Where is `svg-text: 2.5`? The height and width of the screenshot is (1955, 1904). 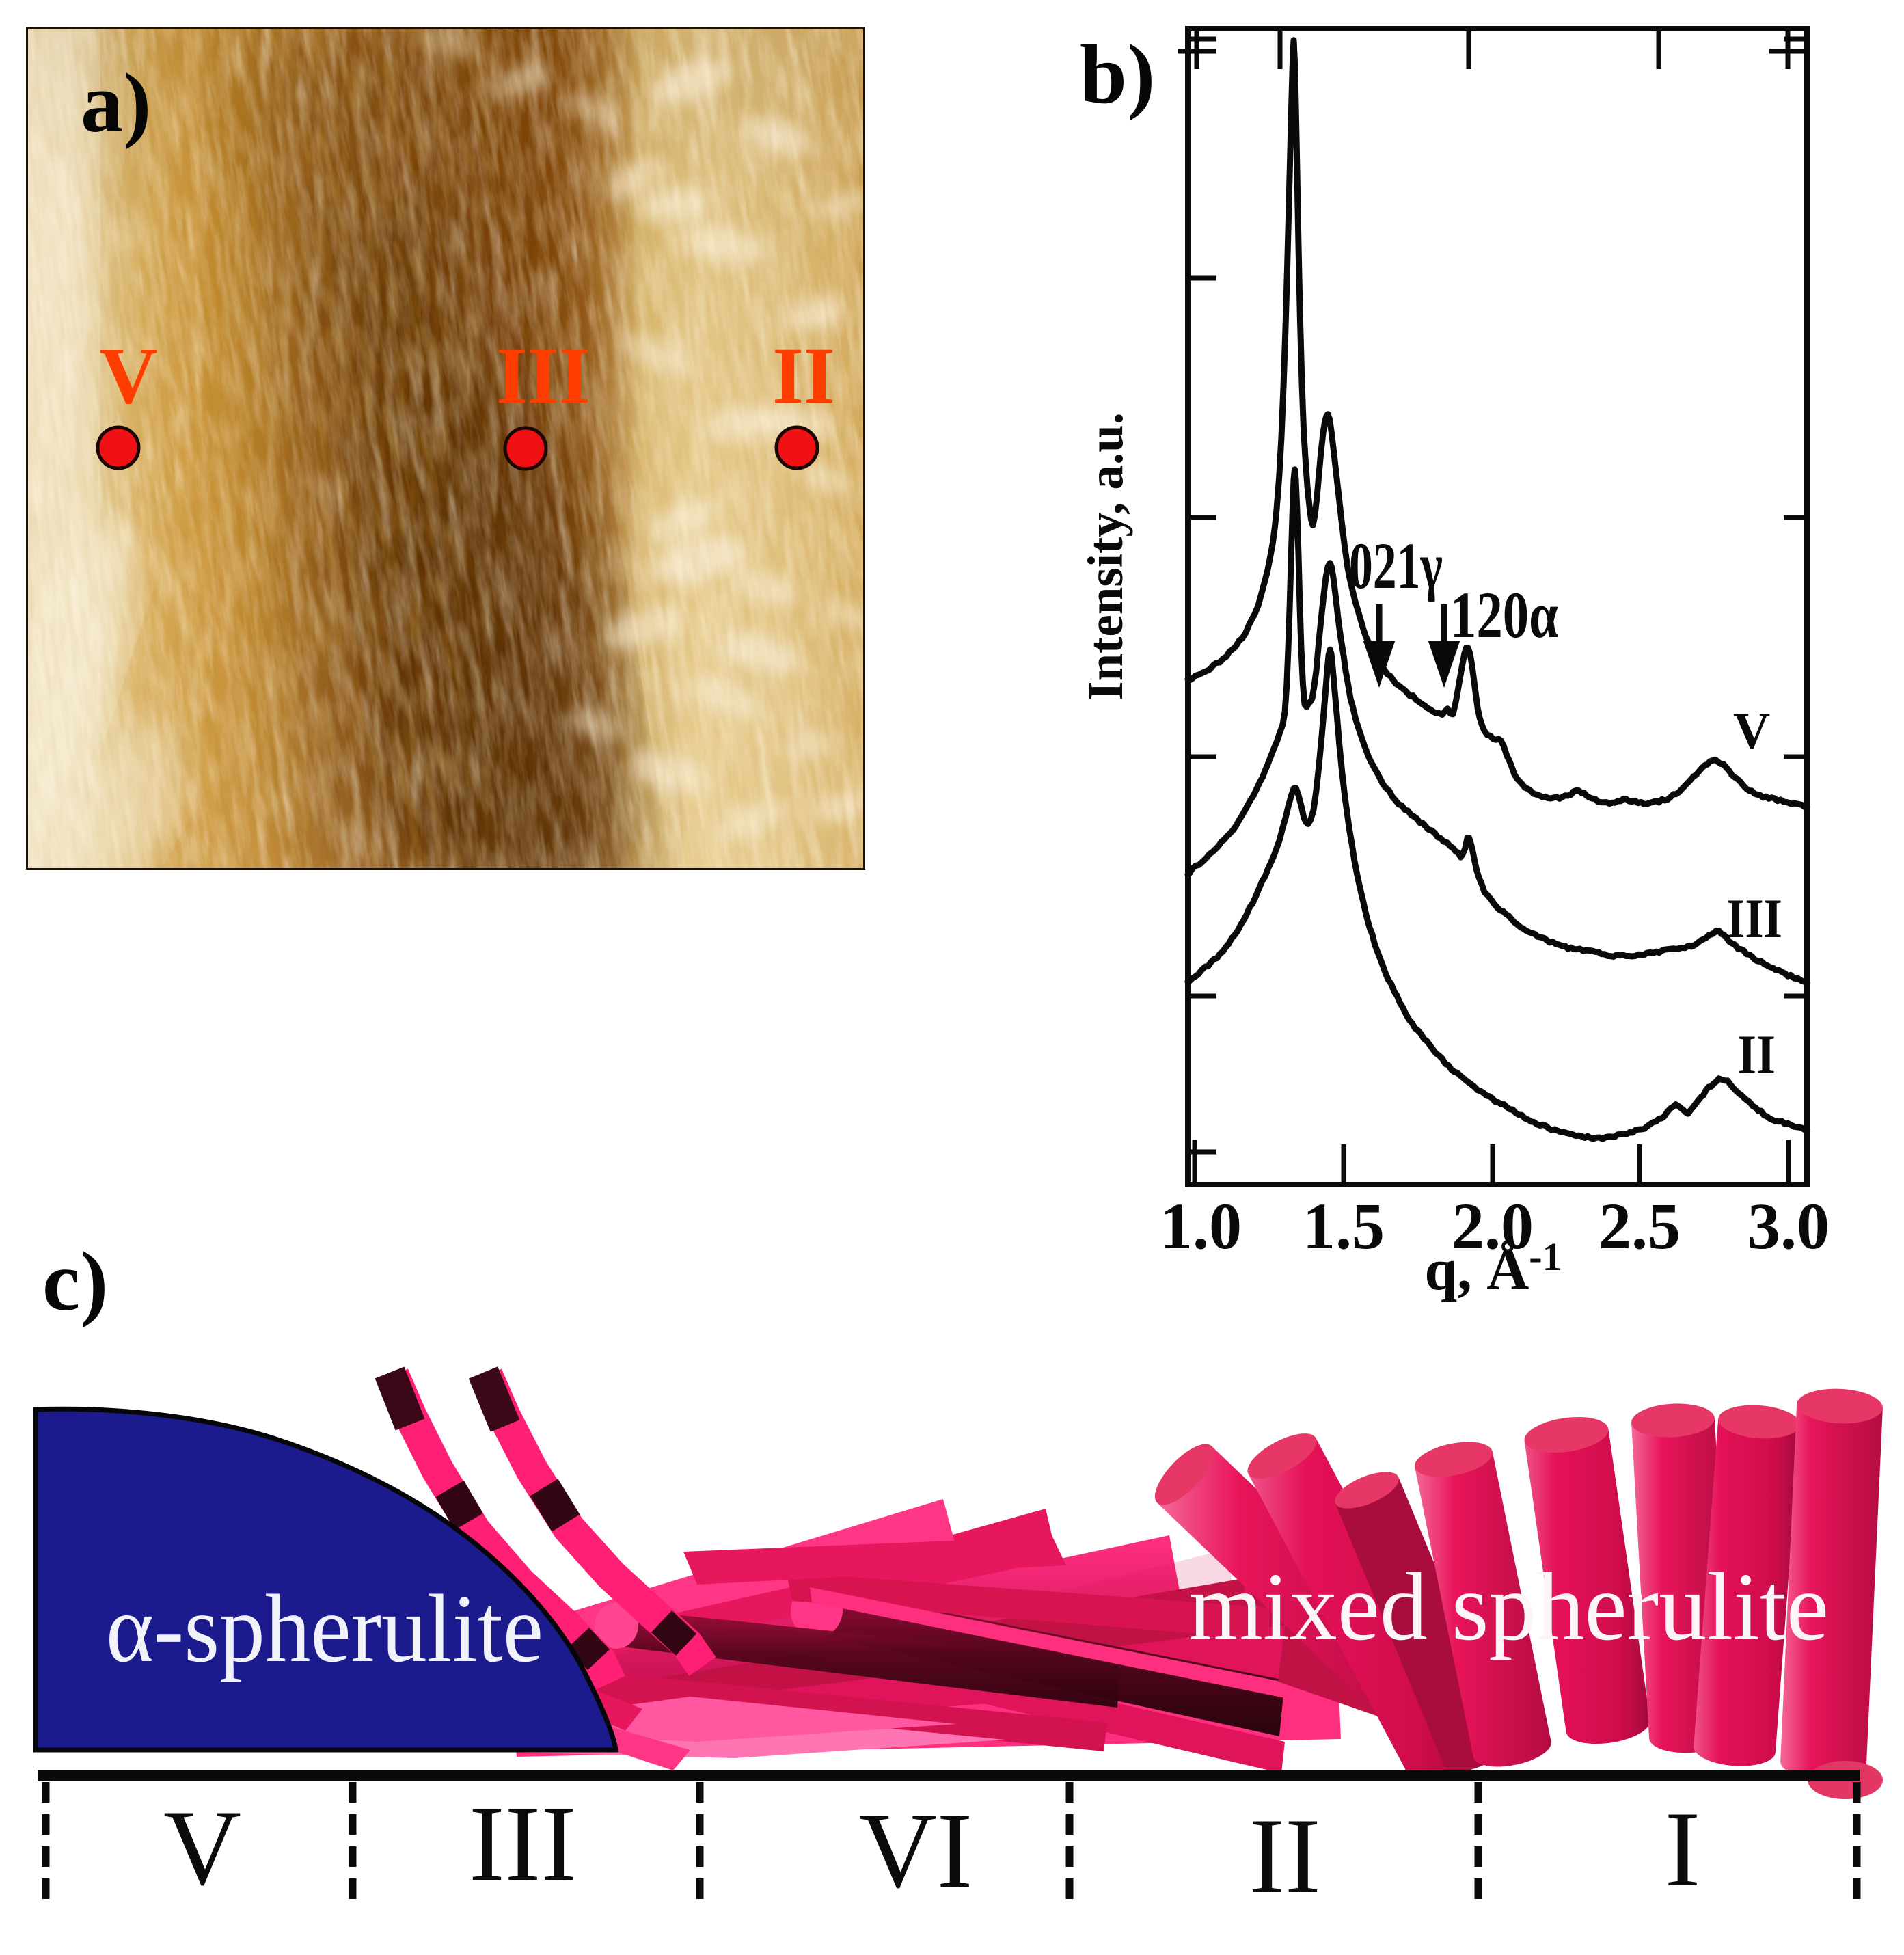
svg-text: 2.5 is located at coordinates (1640, 1226).